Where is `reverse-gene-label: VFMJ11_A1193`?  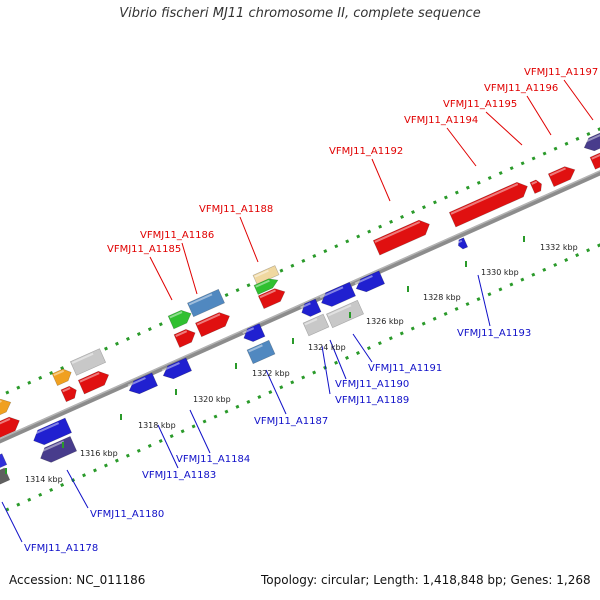 reverse-gene-label: VFMJ11_A1193 is located at coordinates (494, 333).